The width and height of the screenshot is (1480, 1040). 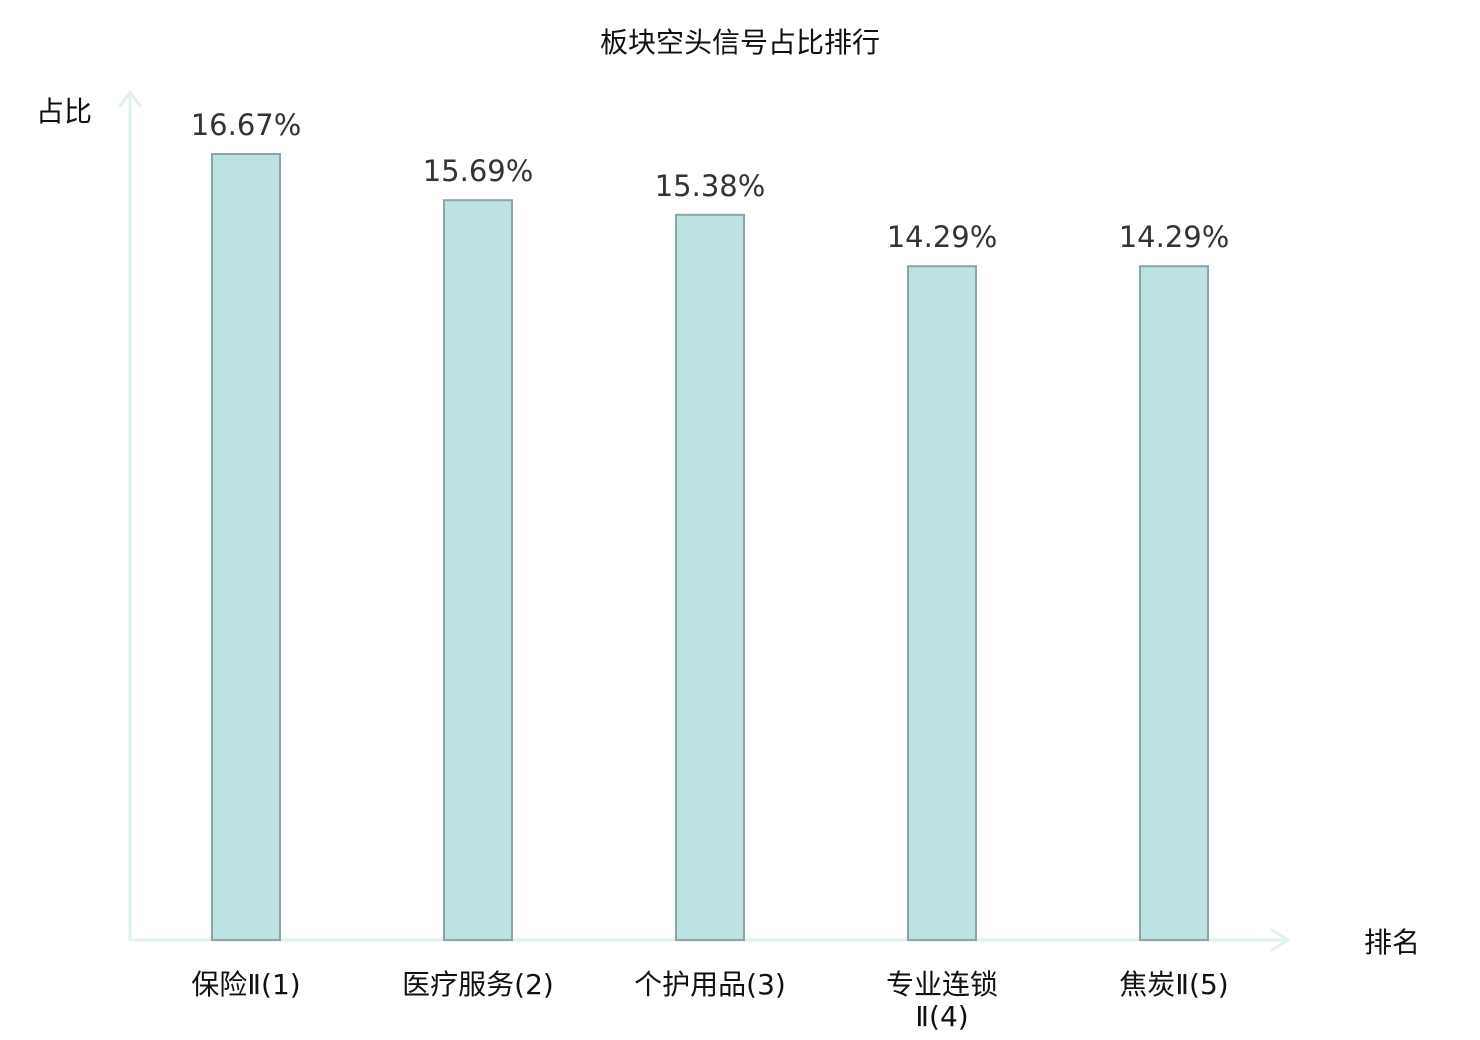 What do you see at coordinates (941, 1016) in the screenshot?
I see `category-label-4-line-2: Ⅱ(4)` at bounding box center [941, 1016].